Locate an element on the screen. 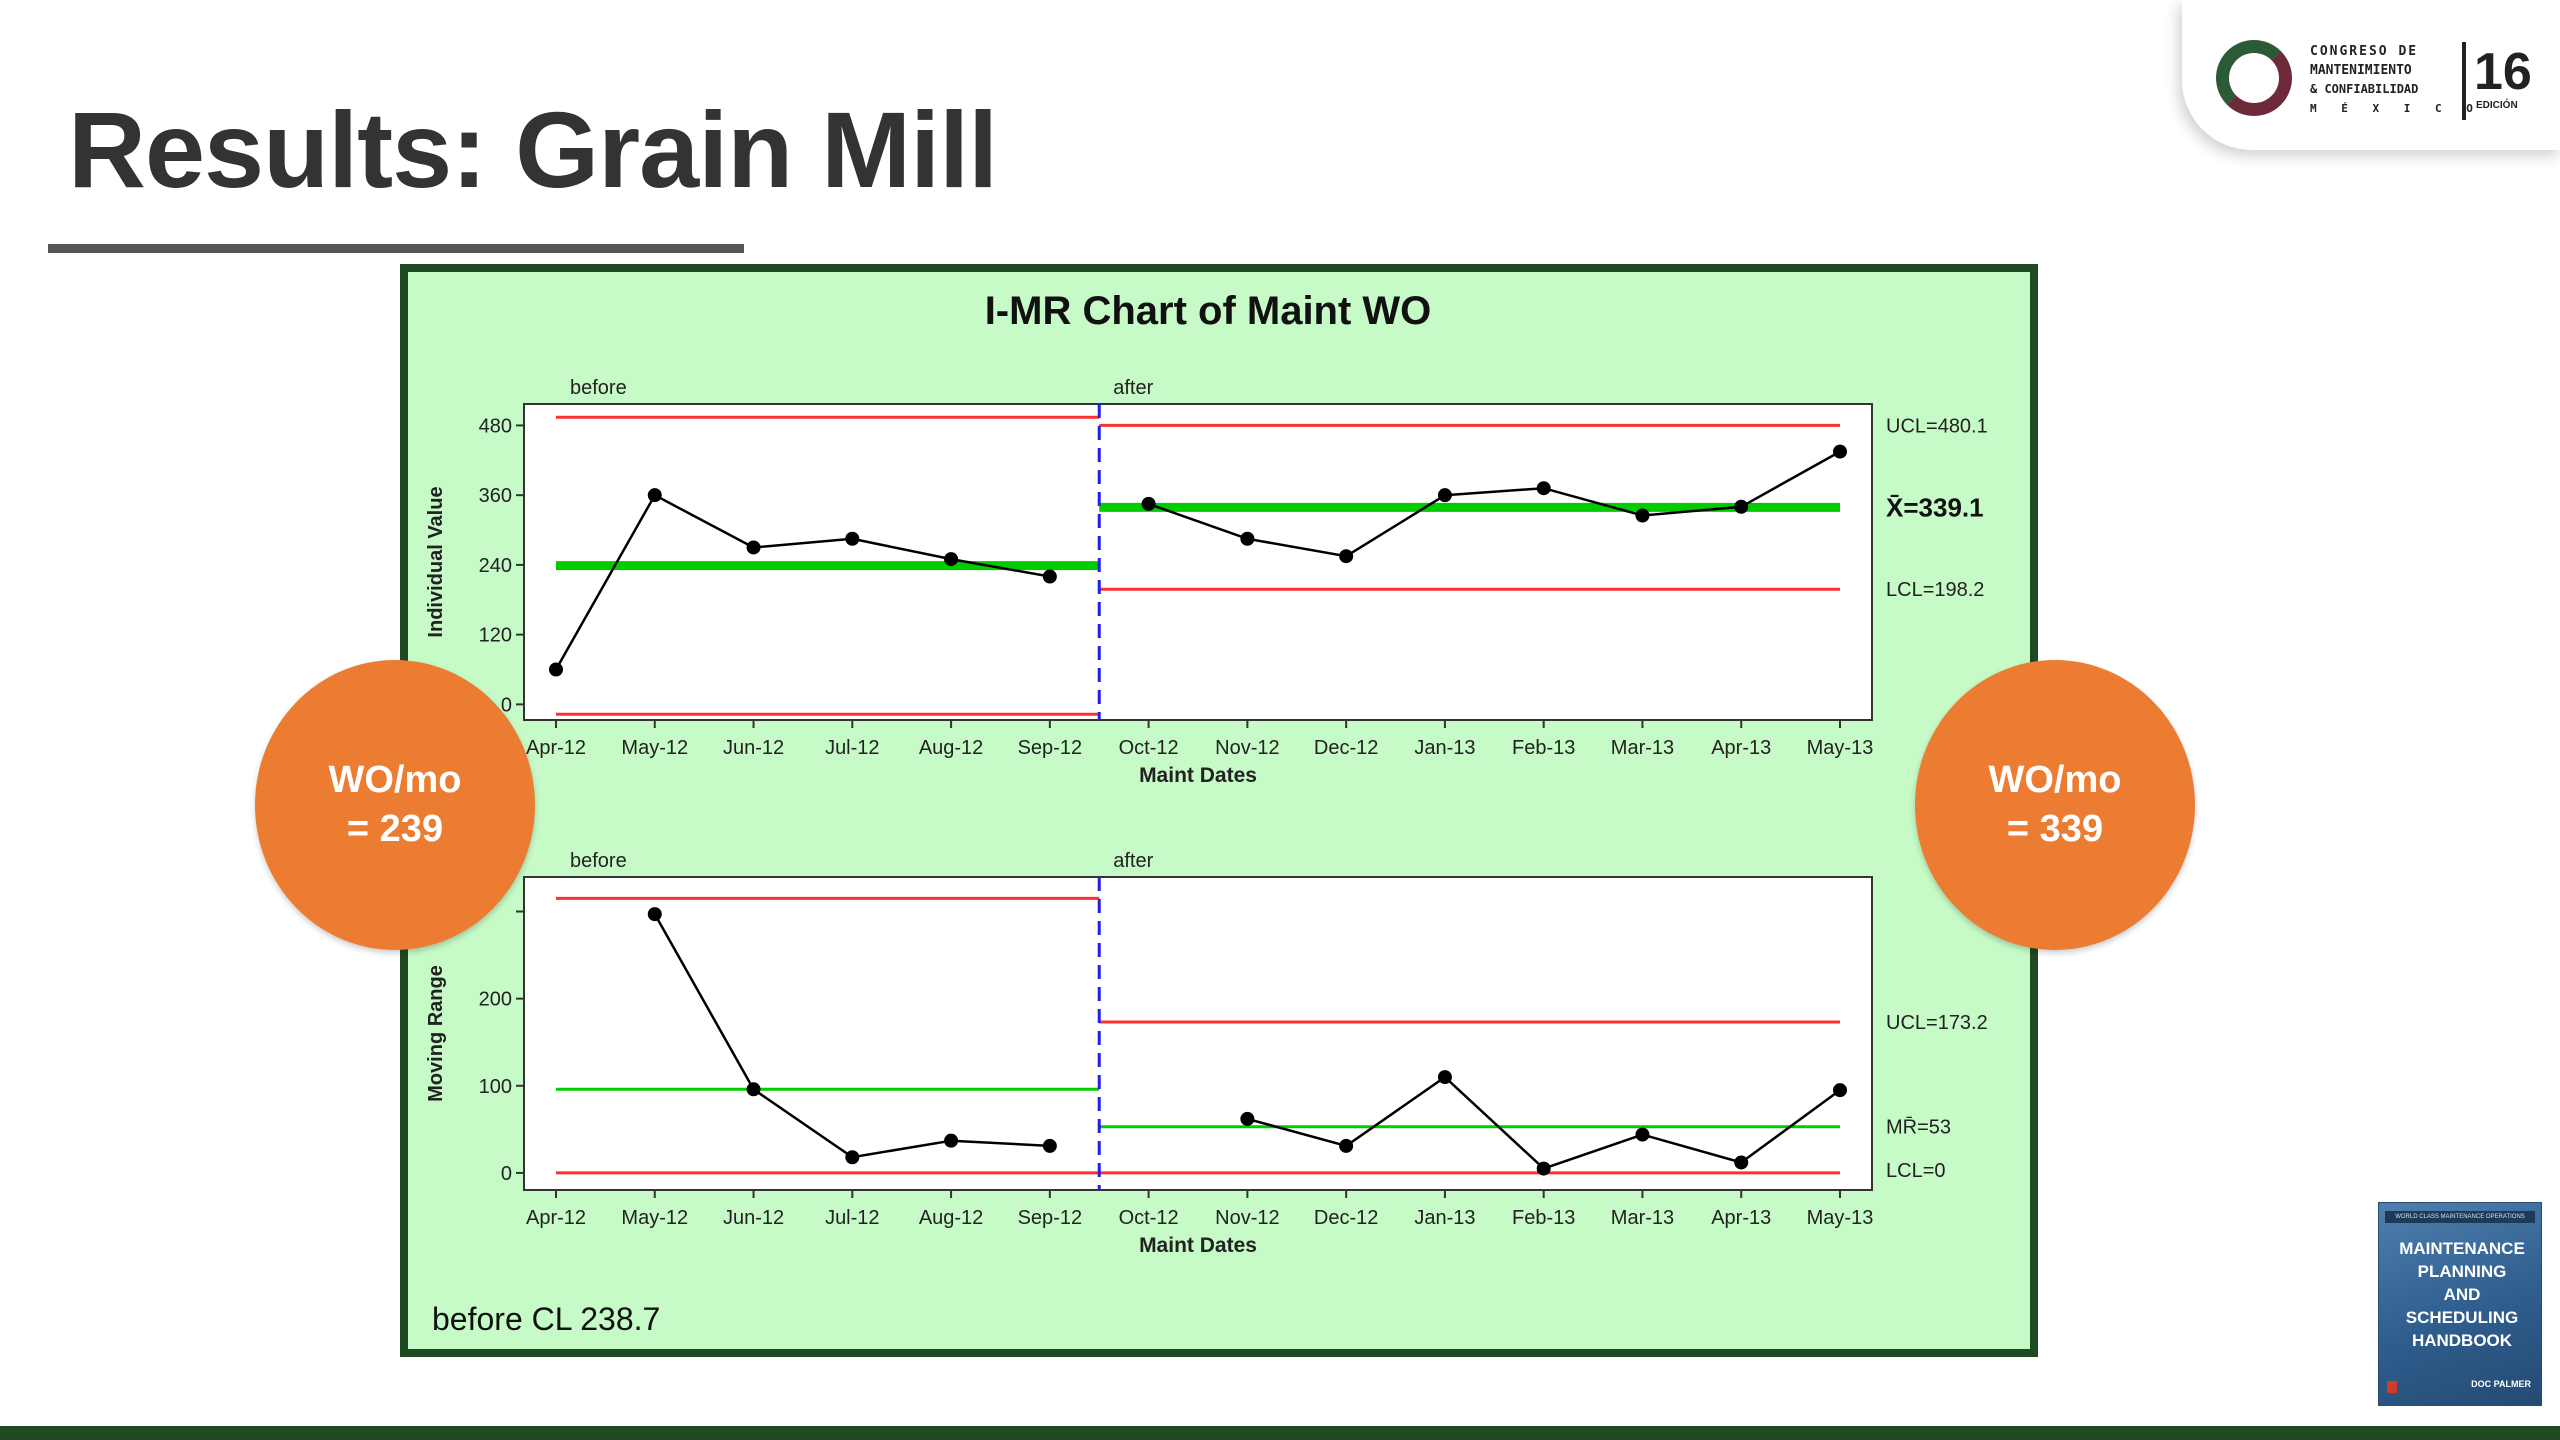 The height and width of the screenshot is (1440, 2560). logo-ring-icon is located at coordinates (2254, 78).